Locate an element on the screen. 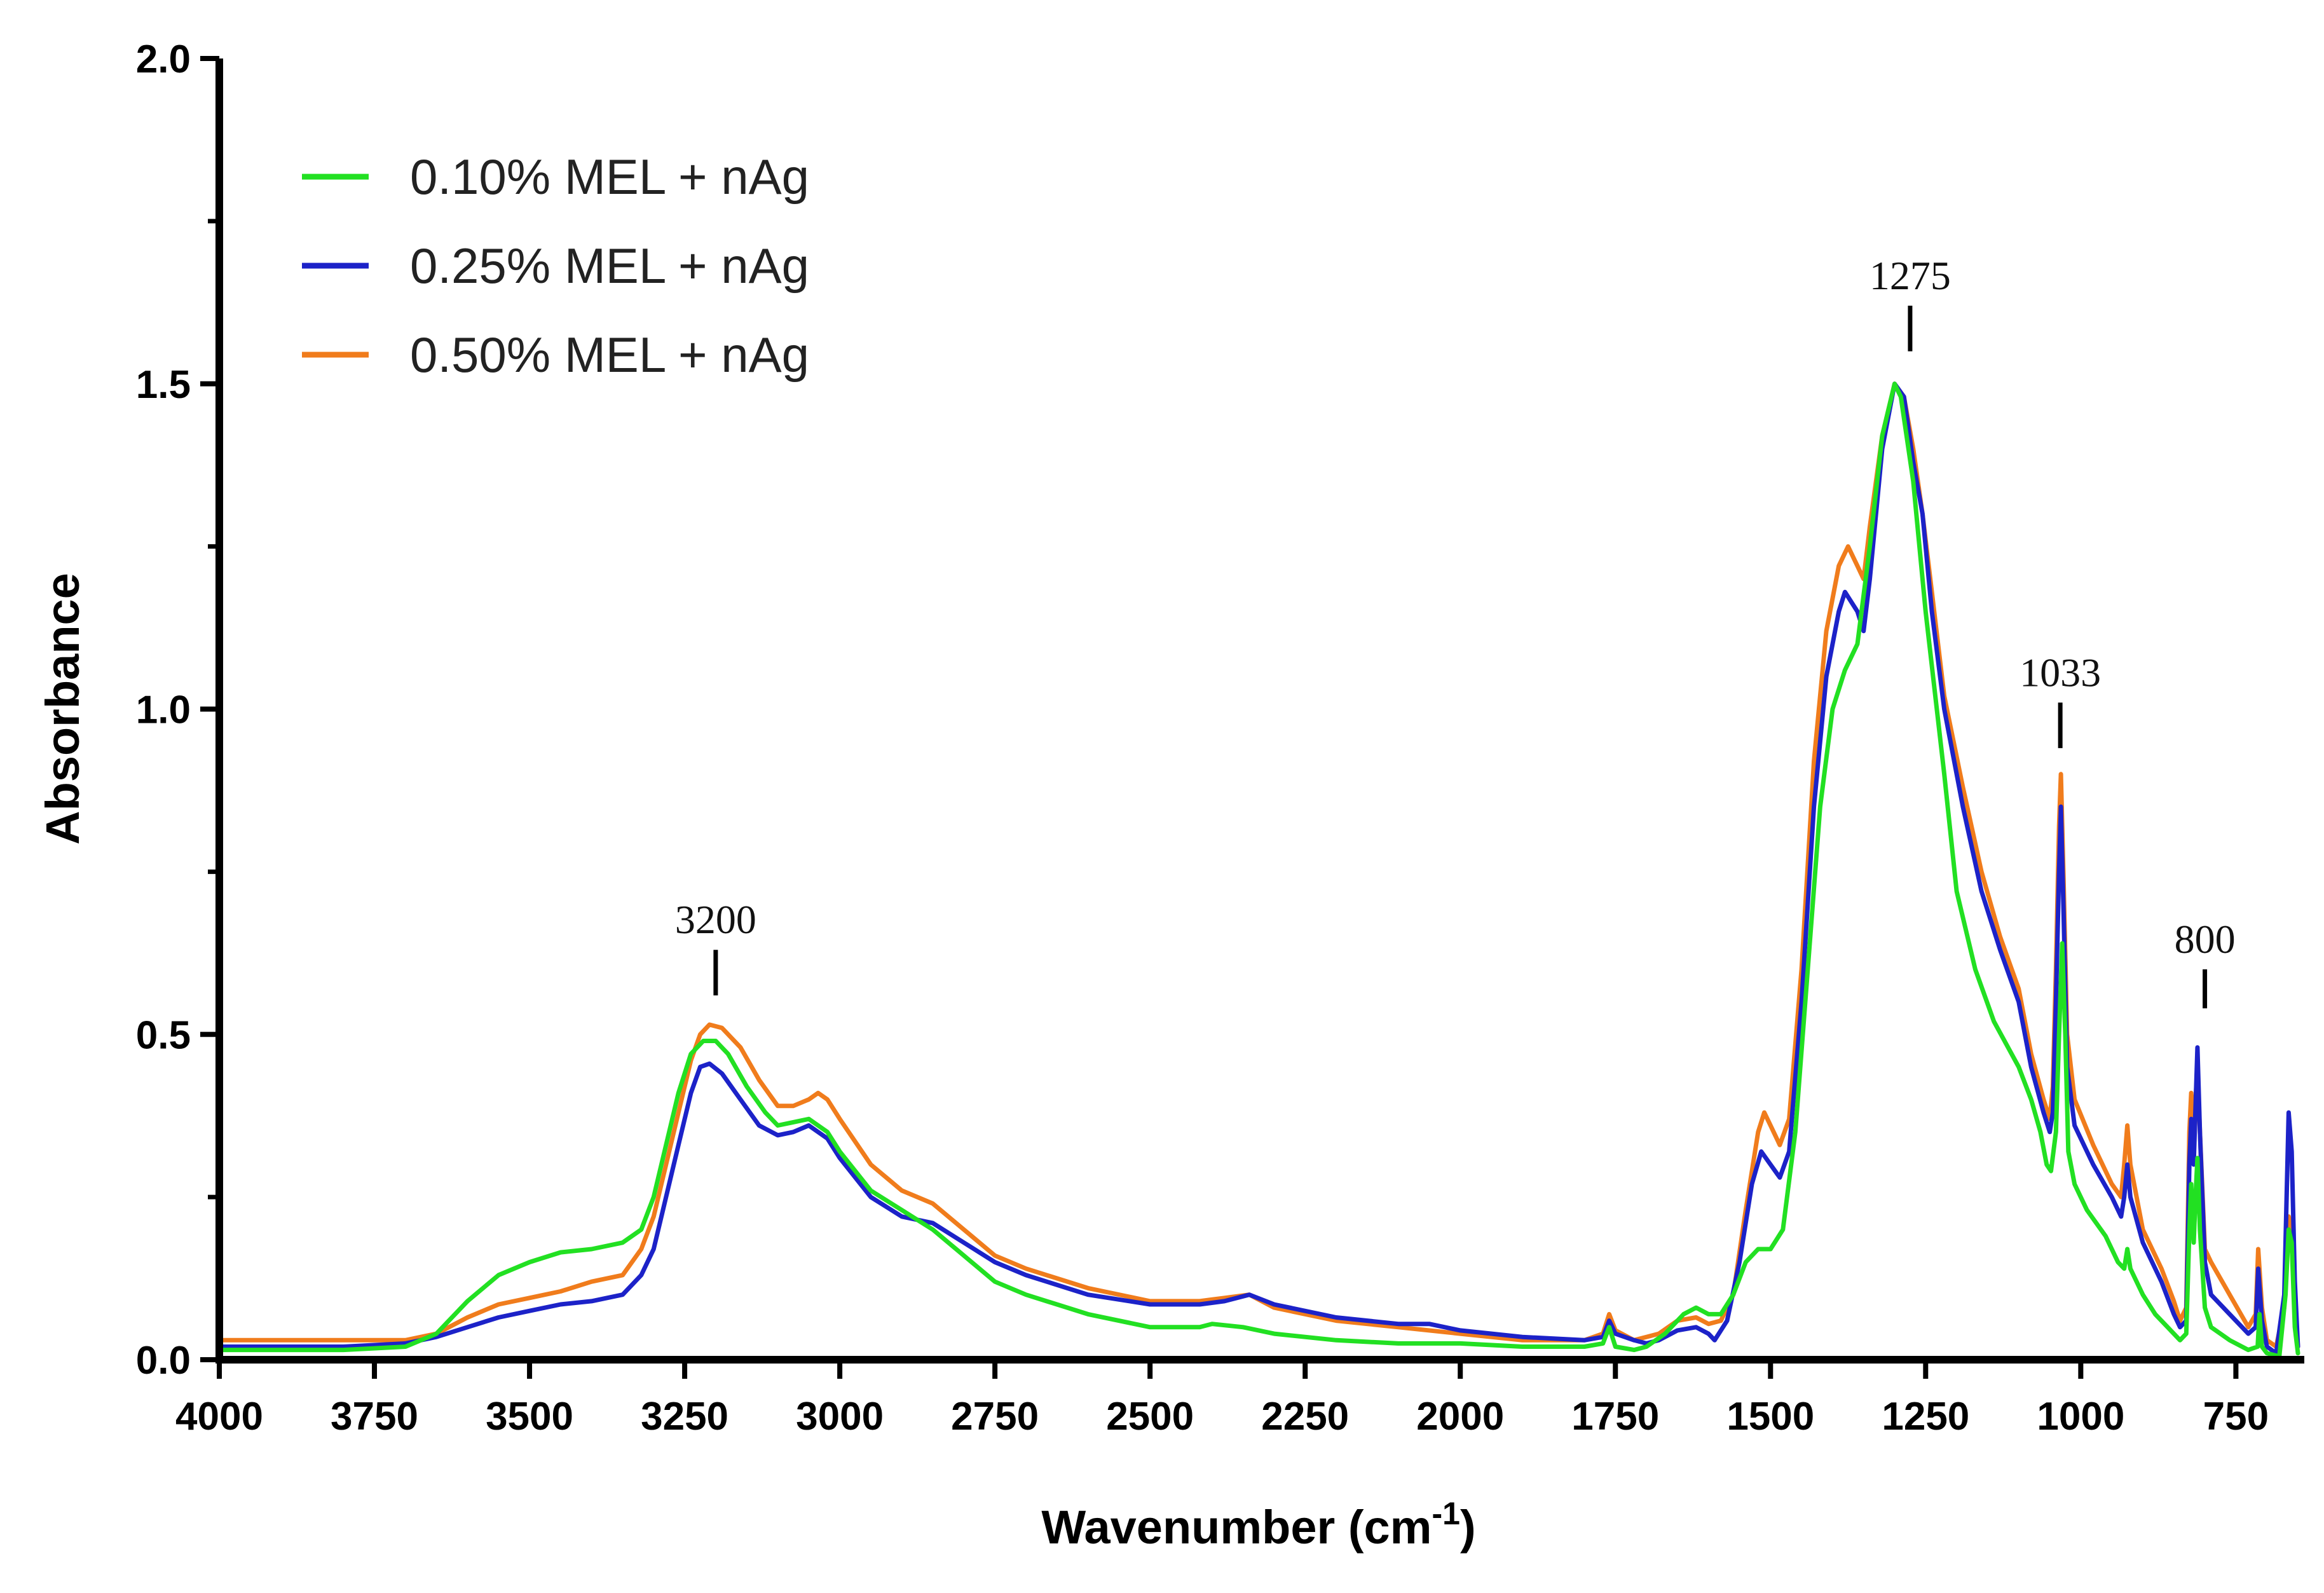 The width and height of the screenshot is (2324, 1593). x-tick-label: 1500 is located at coordinates (1770, 1417).